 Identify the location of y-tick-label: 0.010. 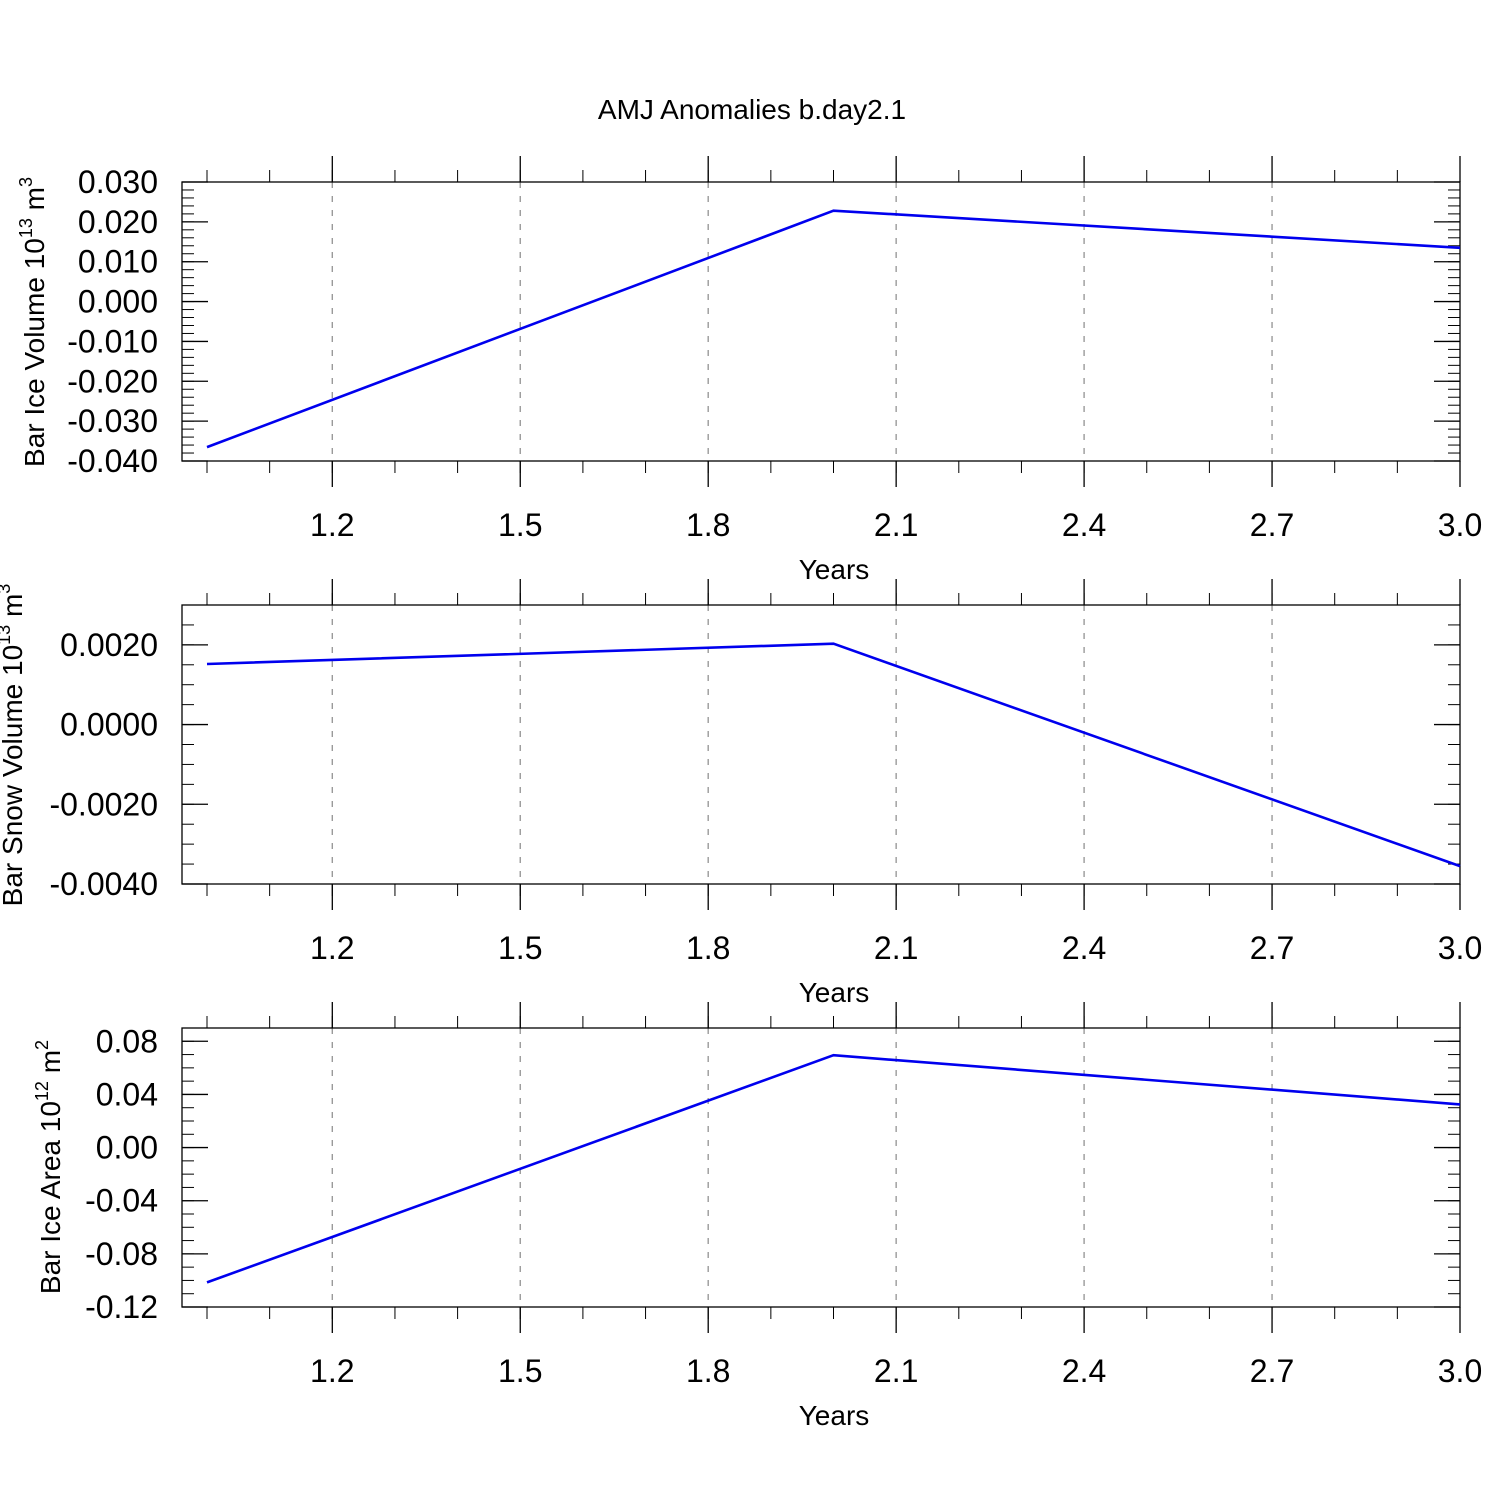
(118, 262).